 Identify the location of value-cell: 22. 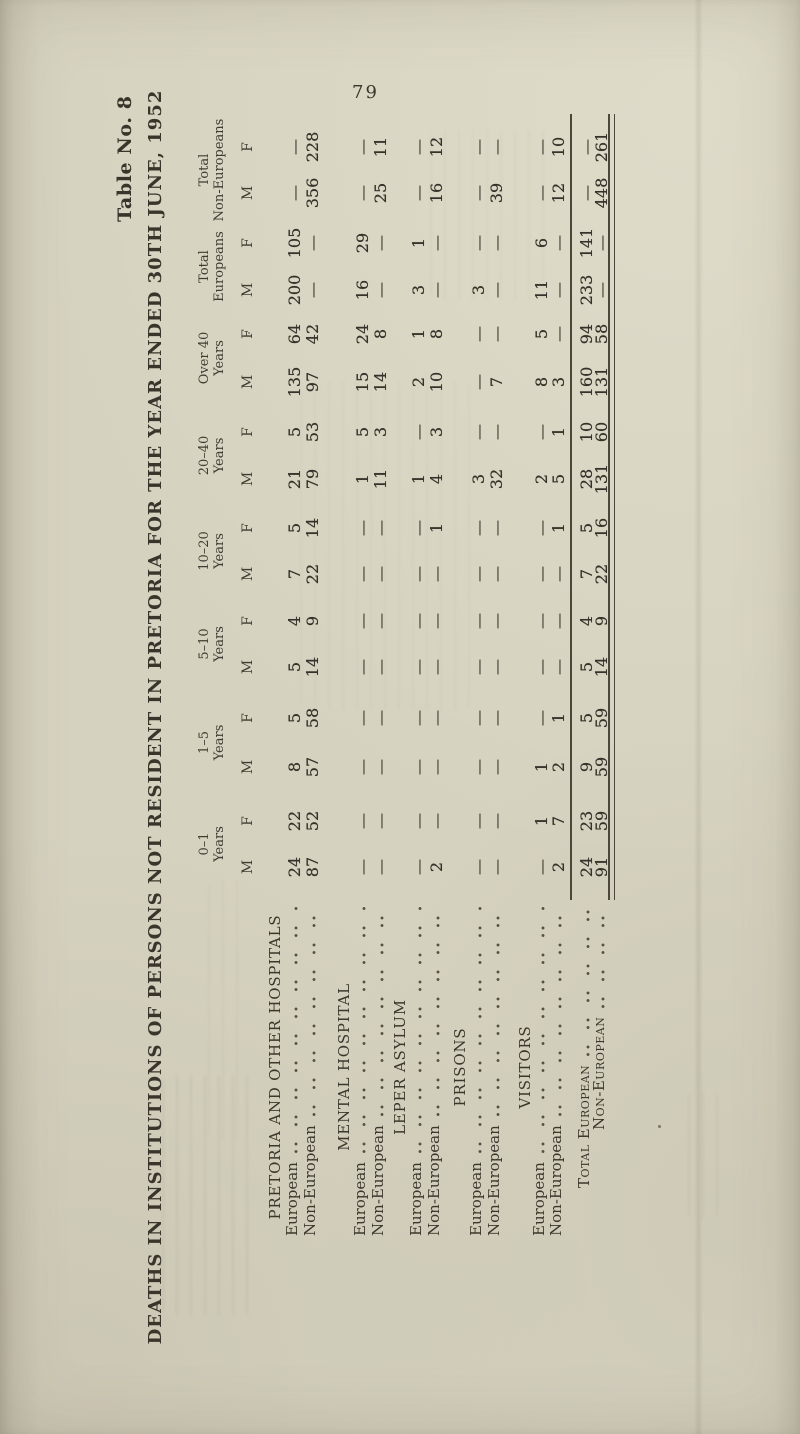
(312, 574).